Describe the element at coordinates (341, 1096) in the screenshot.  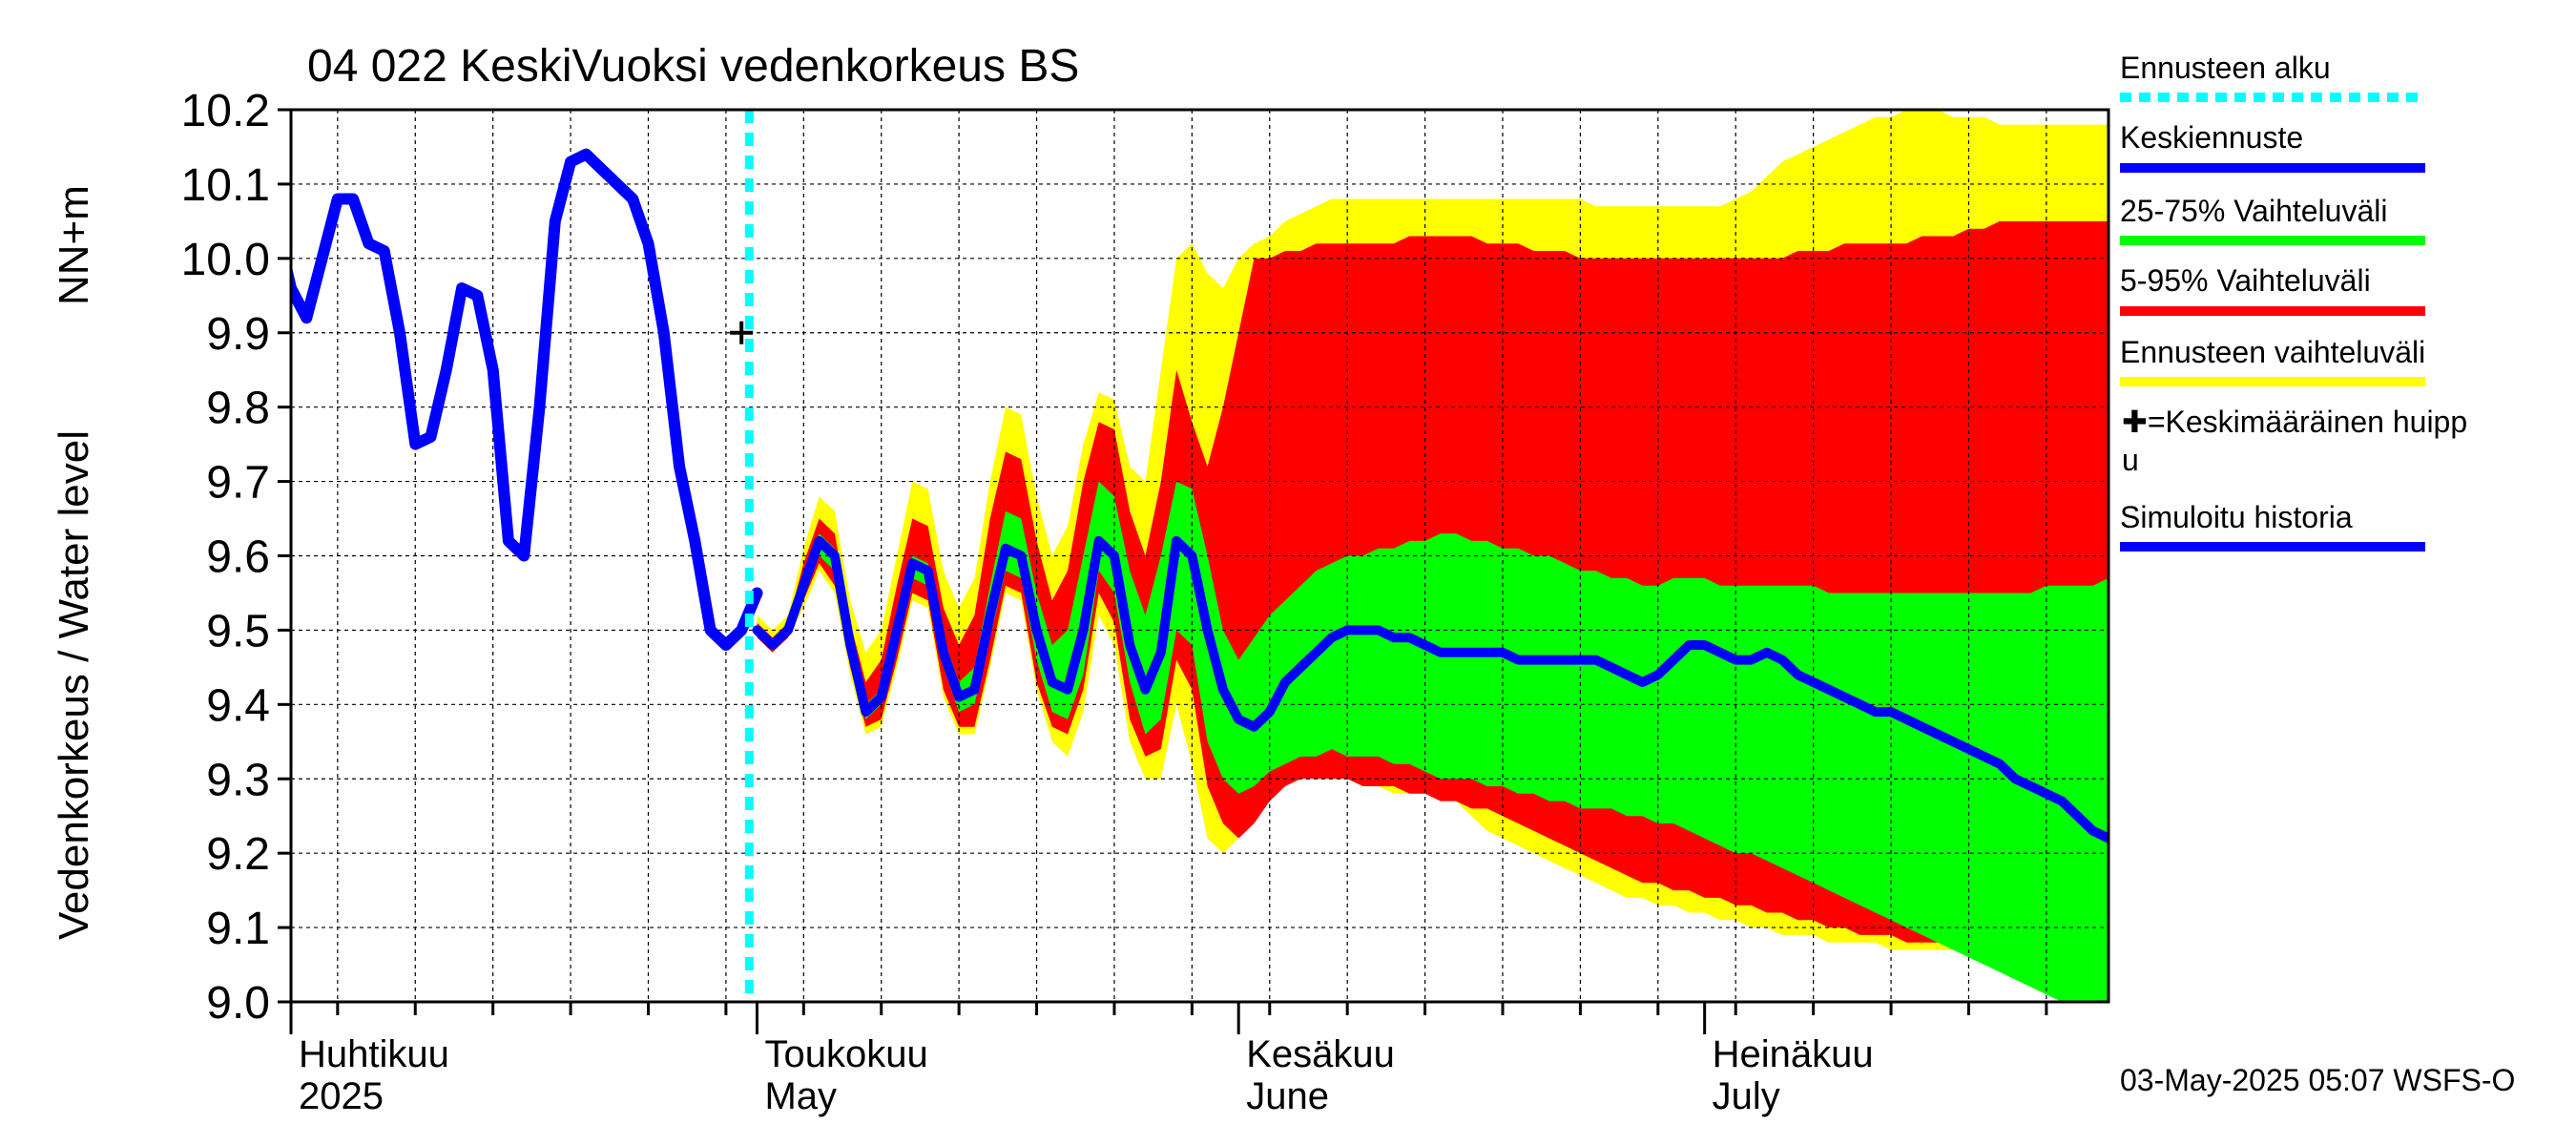
I see `x-month-sublabel: 2025` at that location.